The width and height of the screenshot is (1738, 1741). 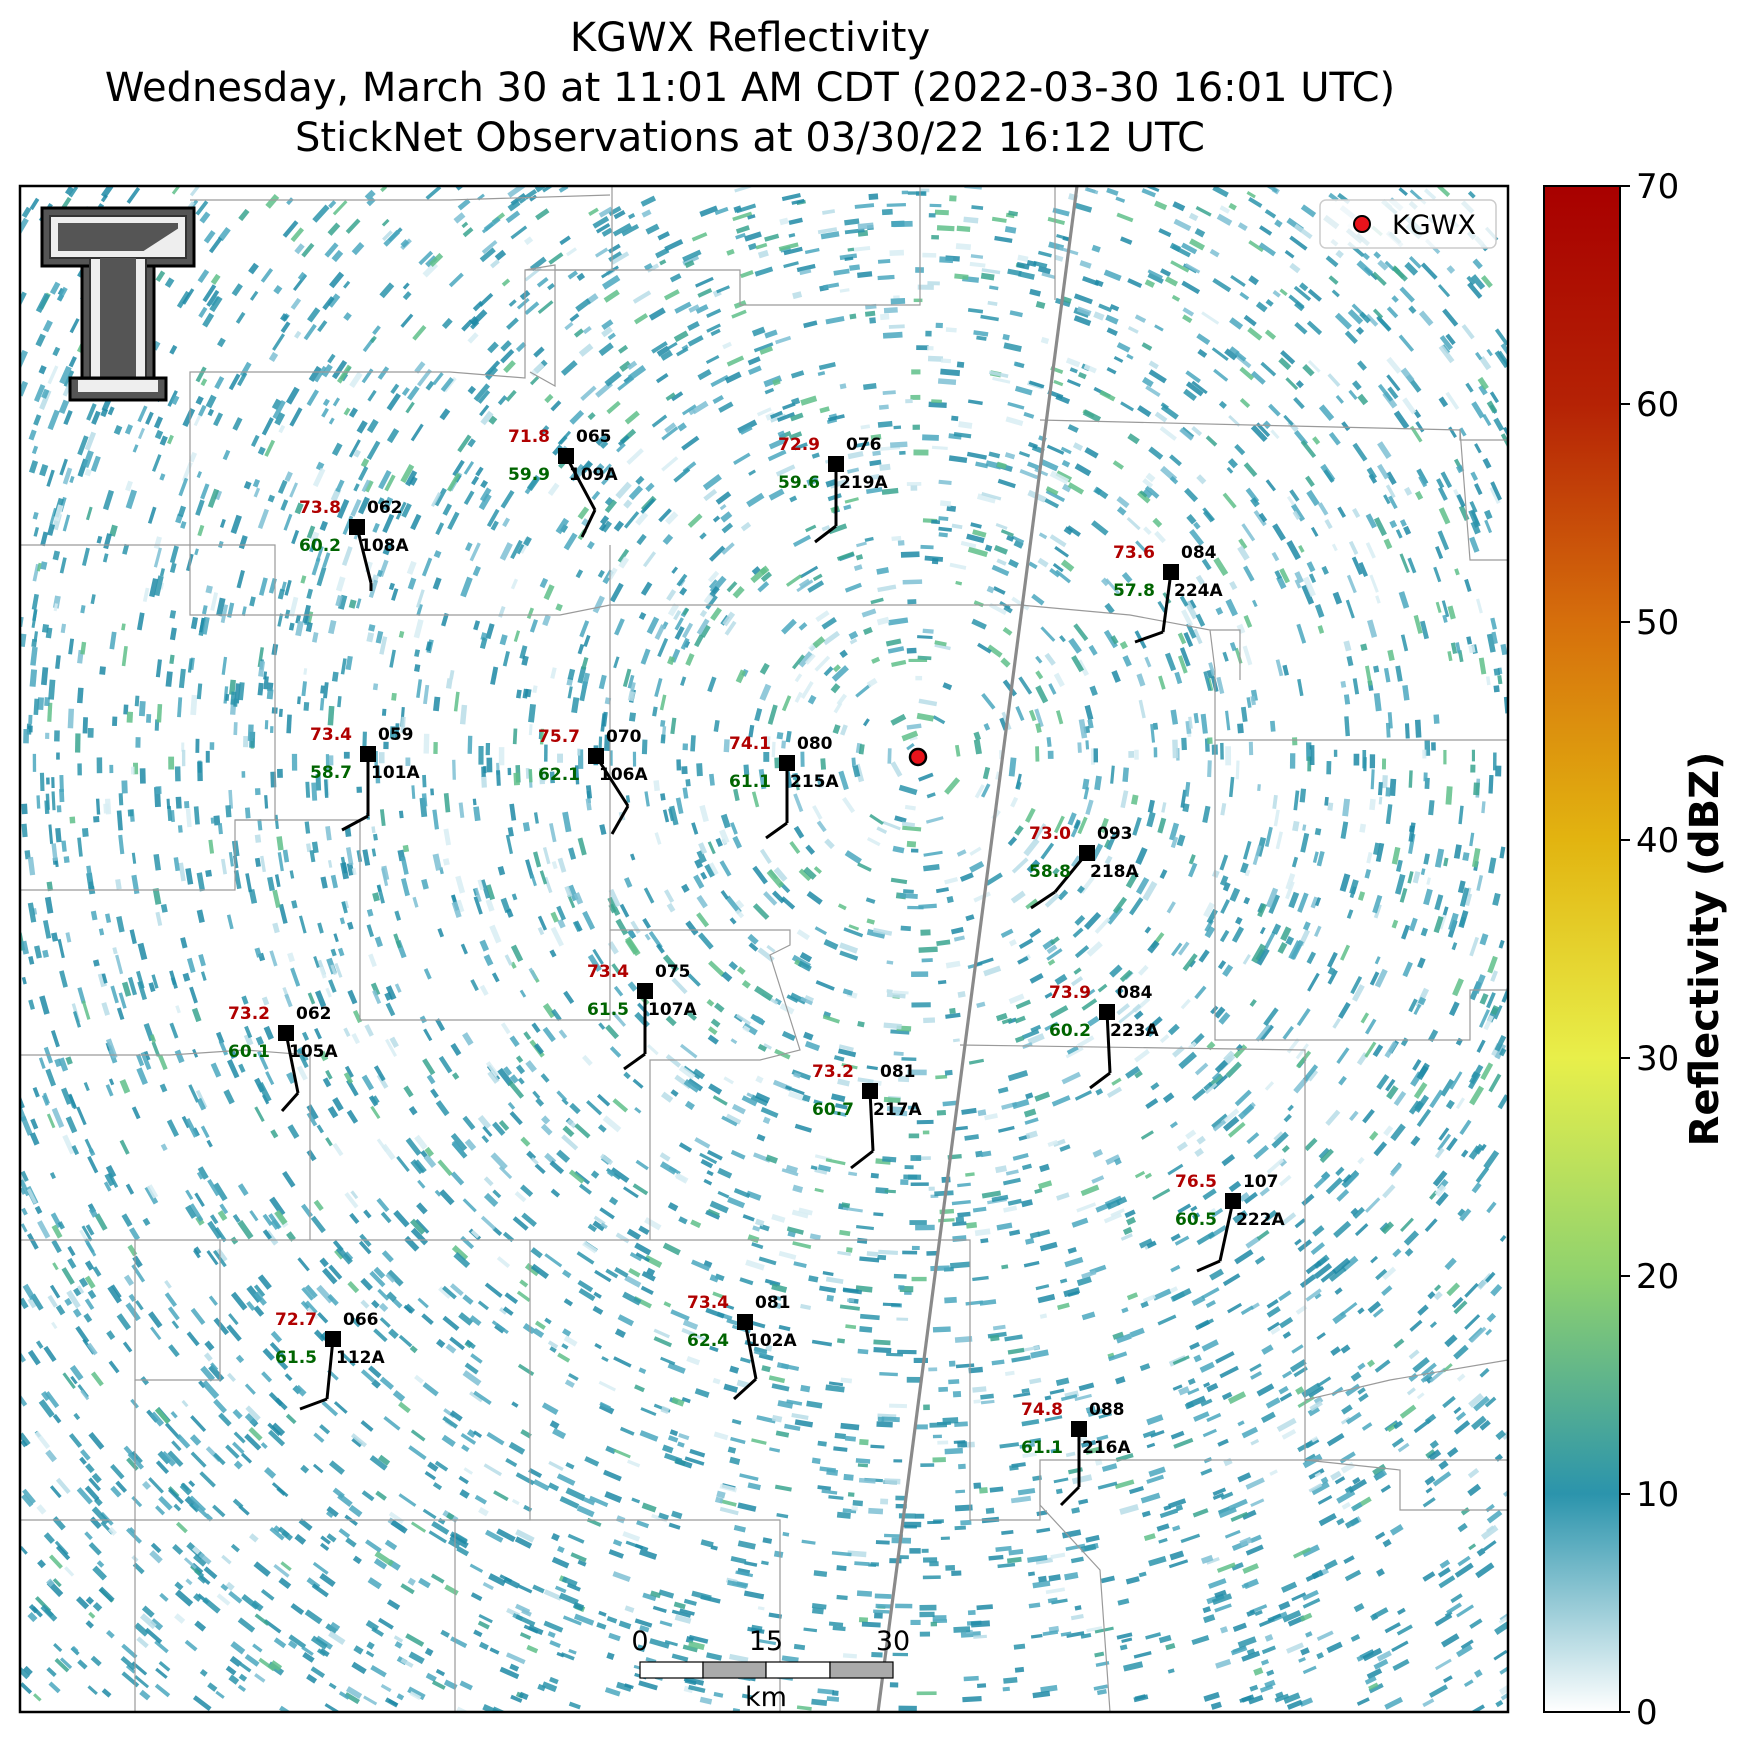 I want to click on station-wind-direction: 080, so click(x=815, y=744).